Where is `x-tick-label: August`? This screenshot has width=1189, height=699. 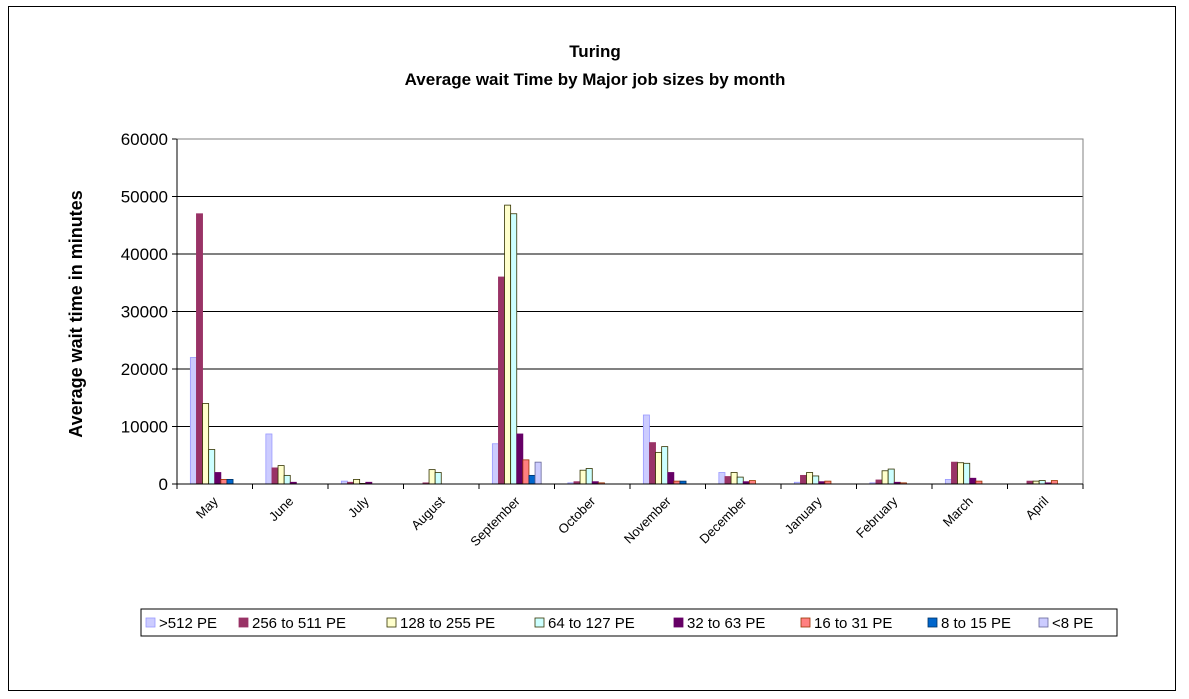
x-tick-label: August is located at coordinates (427, 512).